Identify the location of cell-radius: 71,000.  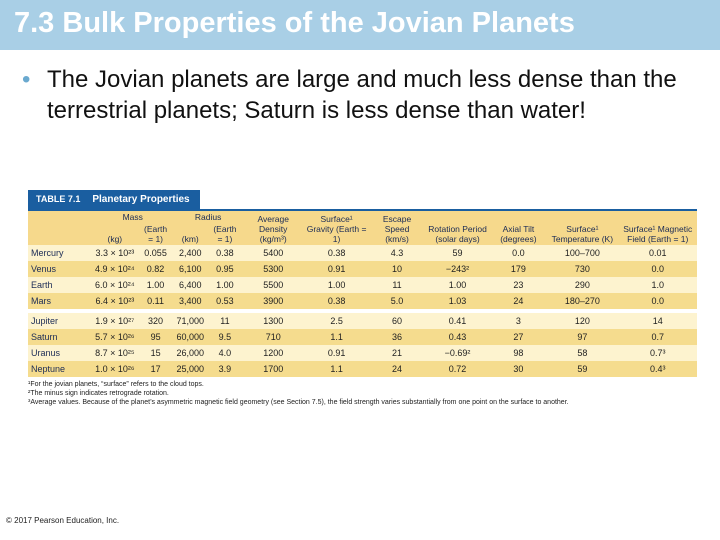
(190, 319).